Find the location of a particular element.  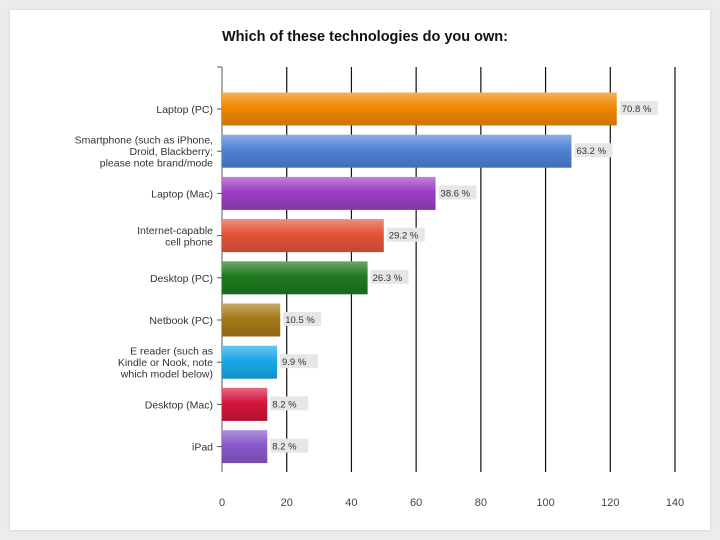

category-label: Internet-capable cell phone is located at coordinates (175, 237).